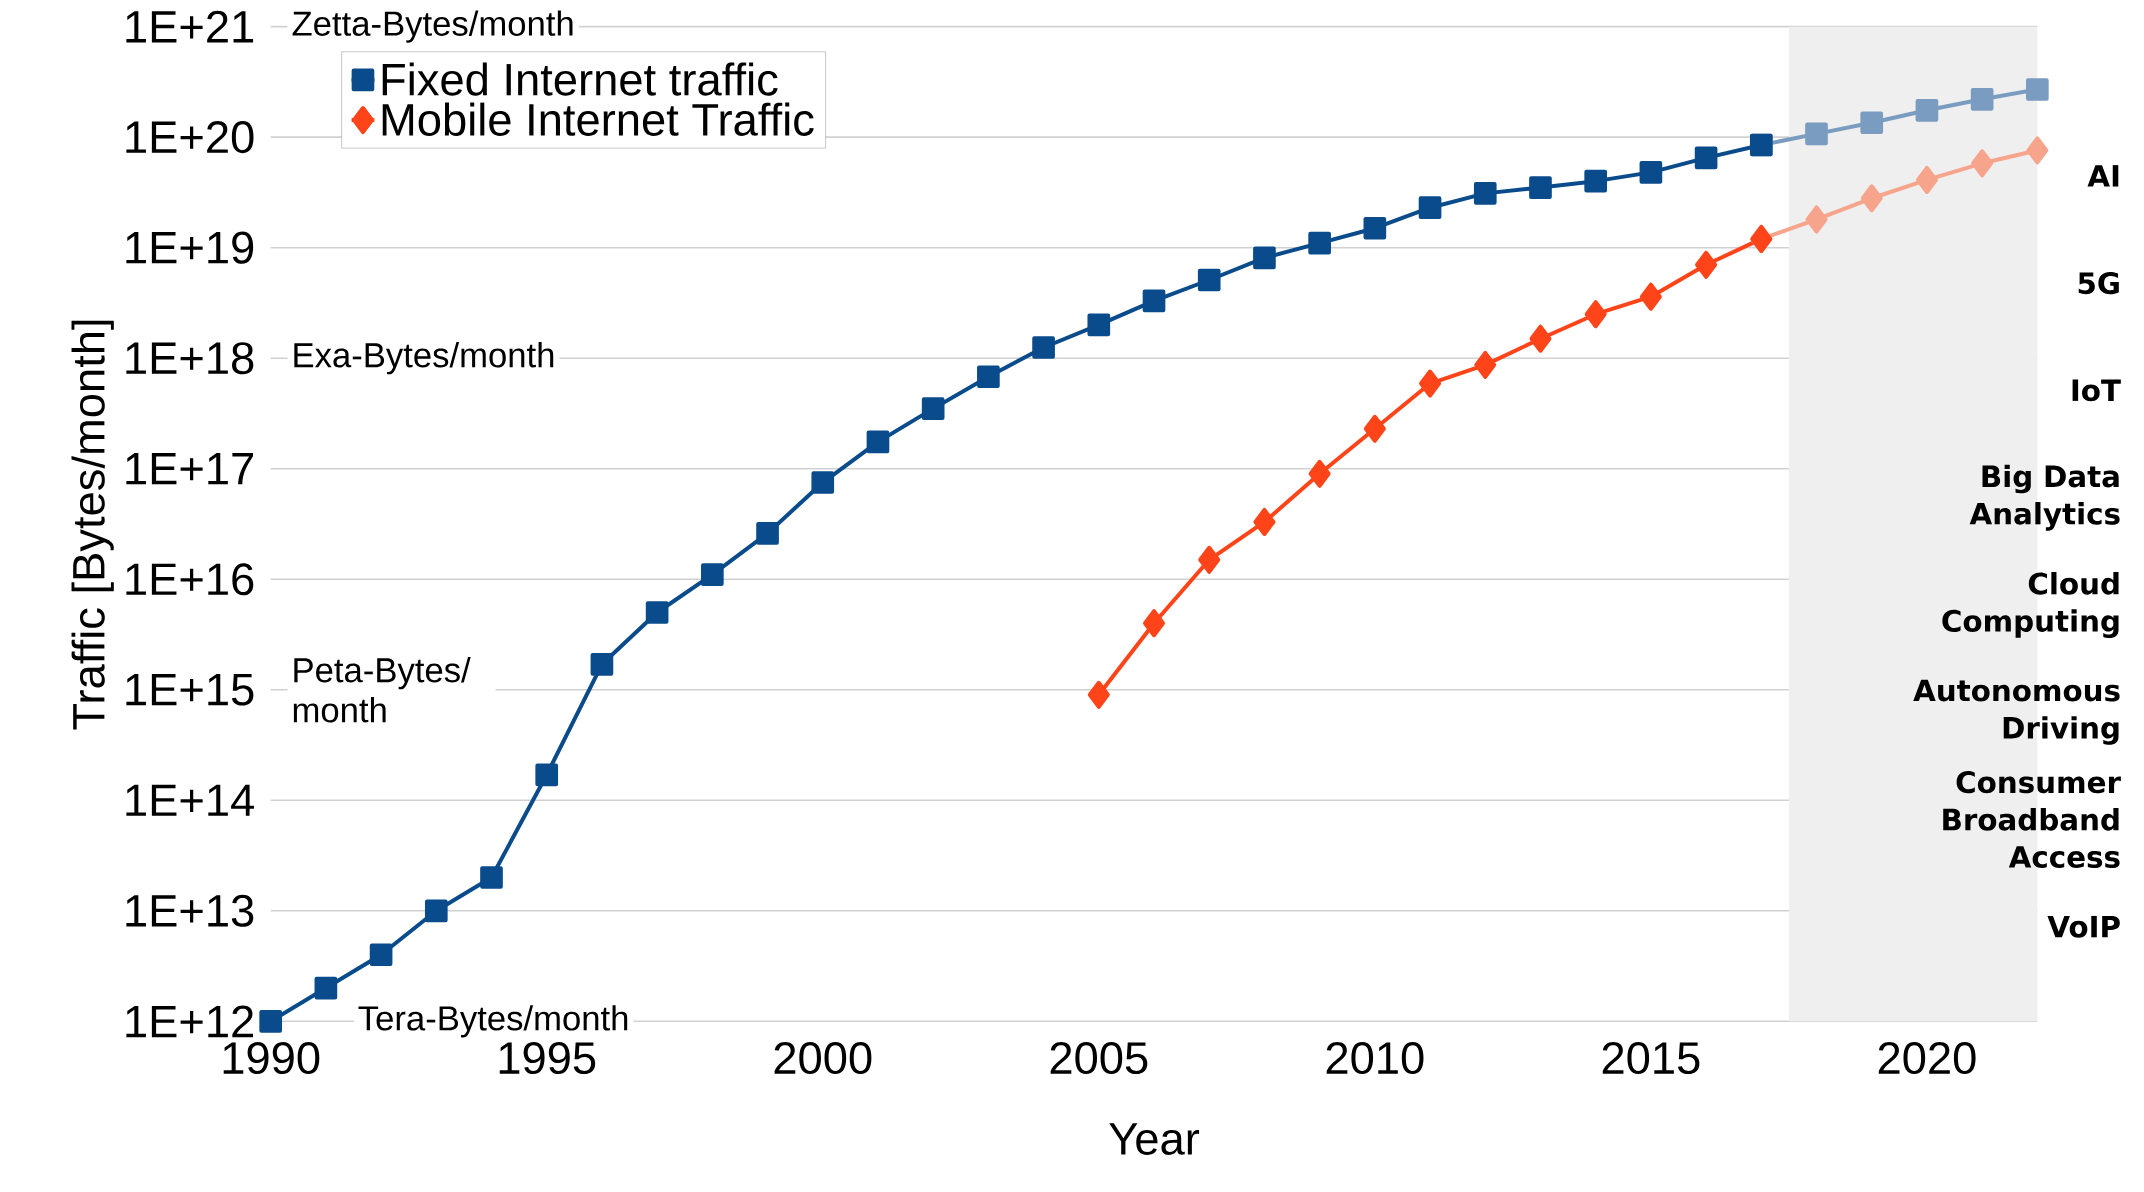 The width and height of the screenshot is (2144, 1192). What do you see at coordinates (2016, 712) in the screenshot?
I see `annotation: Autonomous Driving` at bounding box center [2016, 712].